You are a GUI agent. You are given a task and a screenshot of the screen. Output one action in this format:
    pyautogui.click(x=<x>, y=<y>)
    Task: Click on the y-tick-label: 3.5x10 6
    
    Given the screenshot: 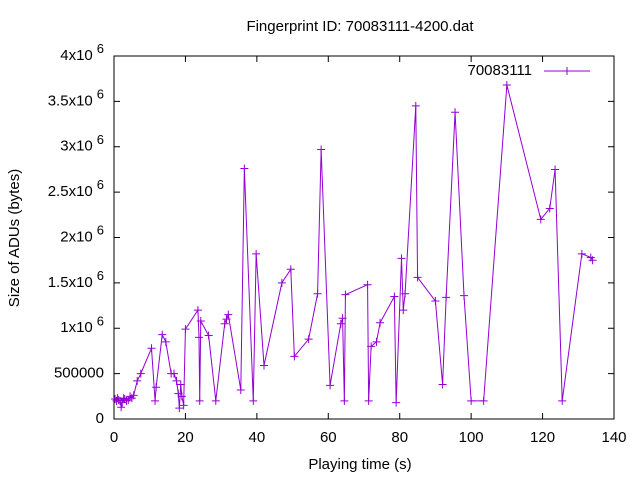 What is the action you would take?
    pyautogui.click(x=76, y=98)
    